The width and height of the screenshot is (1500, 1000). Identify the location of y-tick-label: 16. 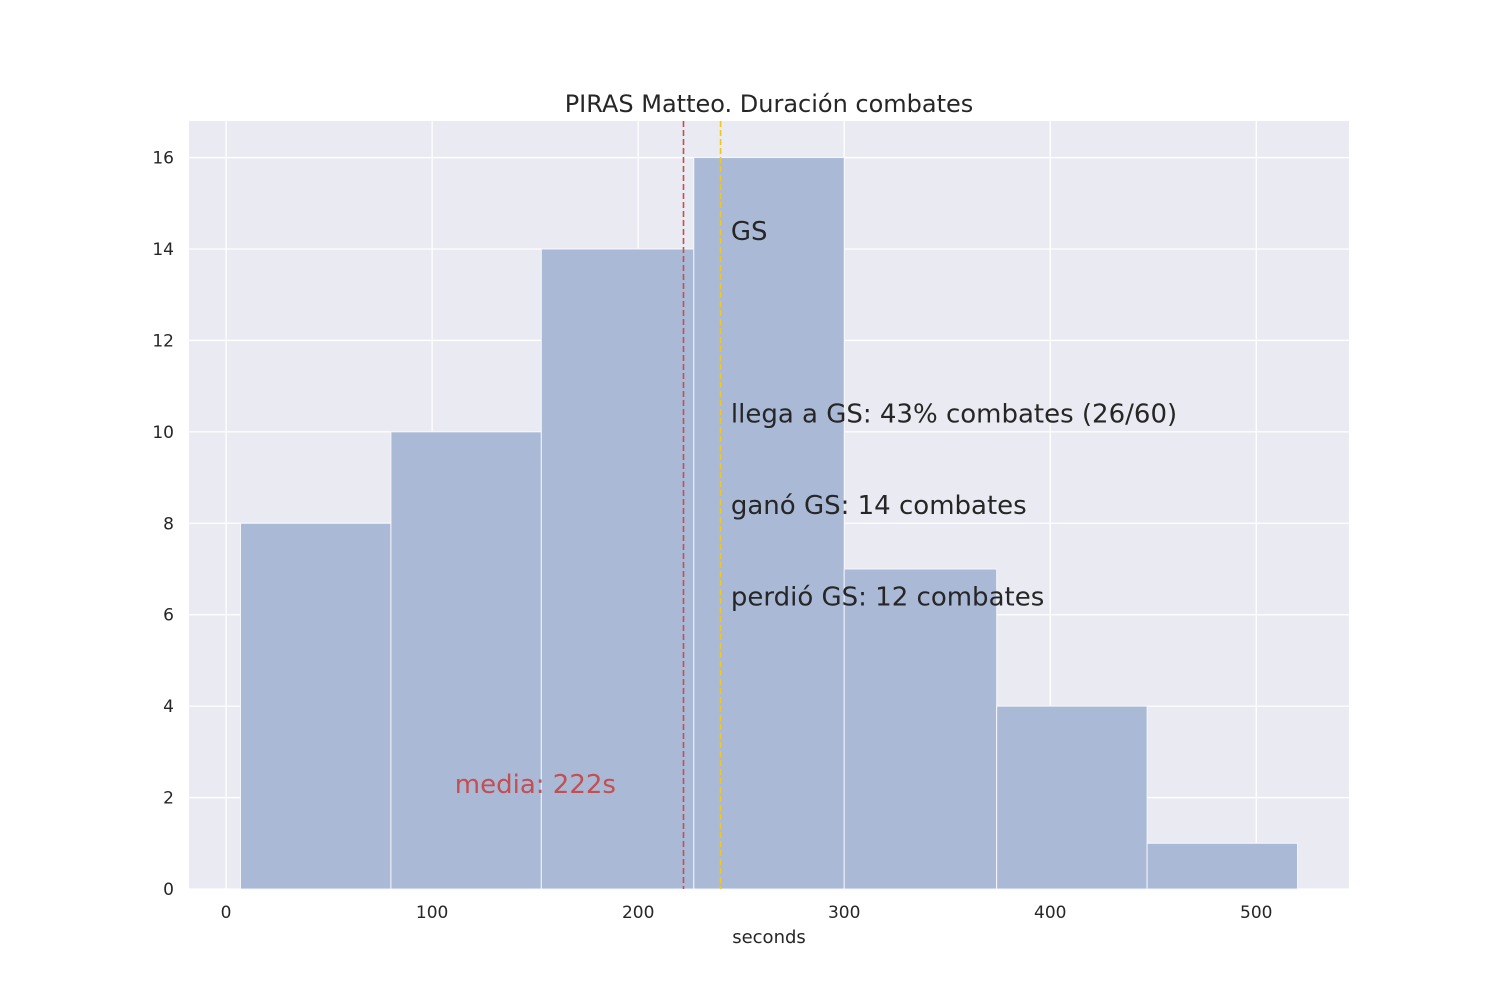
(163, 159).